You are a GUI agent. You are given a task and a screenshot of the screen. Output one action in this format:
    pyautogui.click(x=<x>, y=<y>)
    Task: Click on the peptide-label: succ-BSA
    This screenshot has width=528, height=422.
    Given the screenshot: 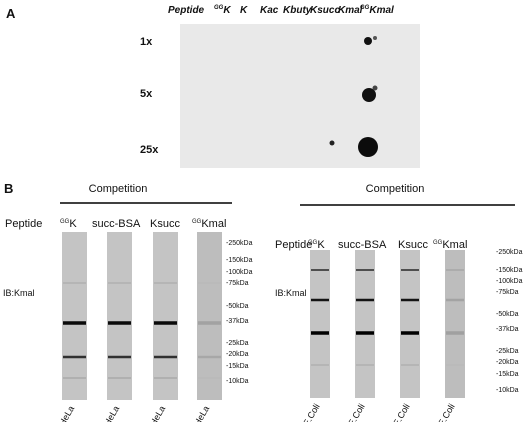 What is the action you would take?
    pyautogui.click(x=116, y=224)
    